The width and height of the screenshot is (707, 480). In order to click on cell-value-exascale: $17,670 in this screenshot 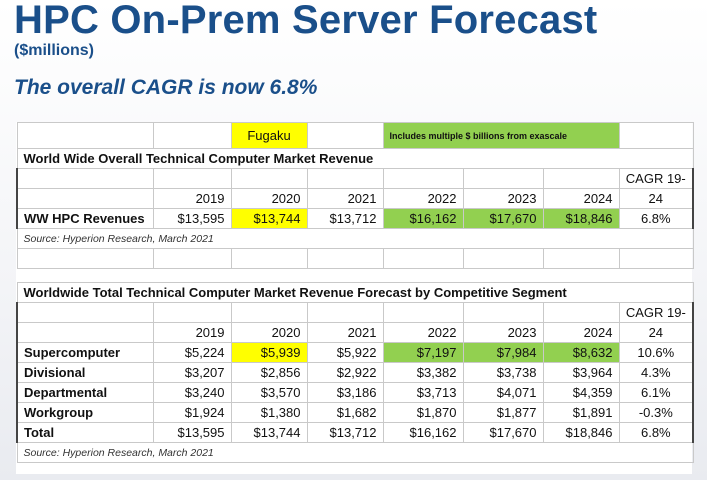, I will do `click(503, 218)`.